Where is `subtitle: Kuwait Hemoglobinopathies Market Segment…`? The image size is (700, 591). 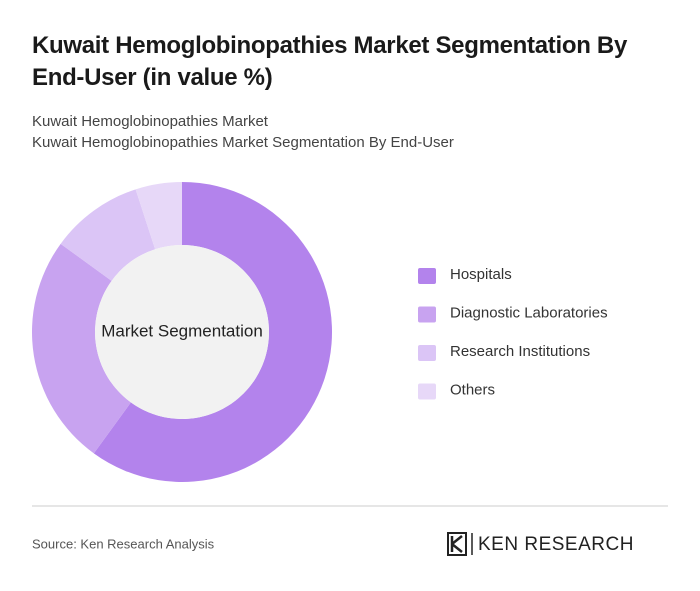 subtitle: Kuwait Hemoglobinopathies Market Segment… is located at coordinates (243, 142).